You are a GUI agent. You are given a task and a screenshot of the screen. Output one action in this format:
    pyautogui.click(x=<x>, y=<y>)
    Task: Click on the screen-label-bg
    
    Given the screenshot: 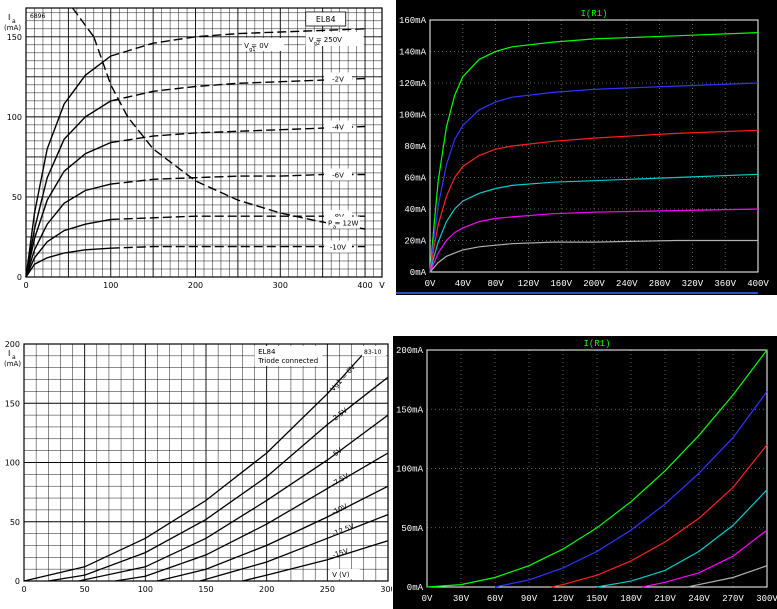 What is the action you would take?
    pyautogui.click(x=334, y=39)
    